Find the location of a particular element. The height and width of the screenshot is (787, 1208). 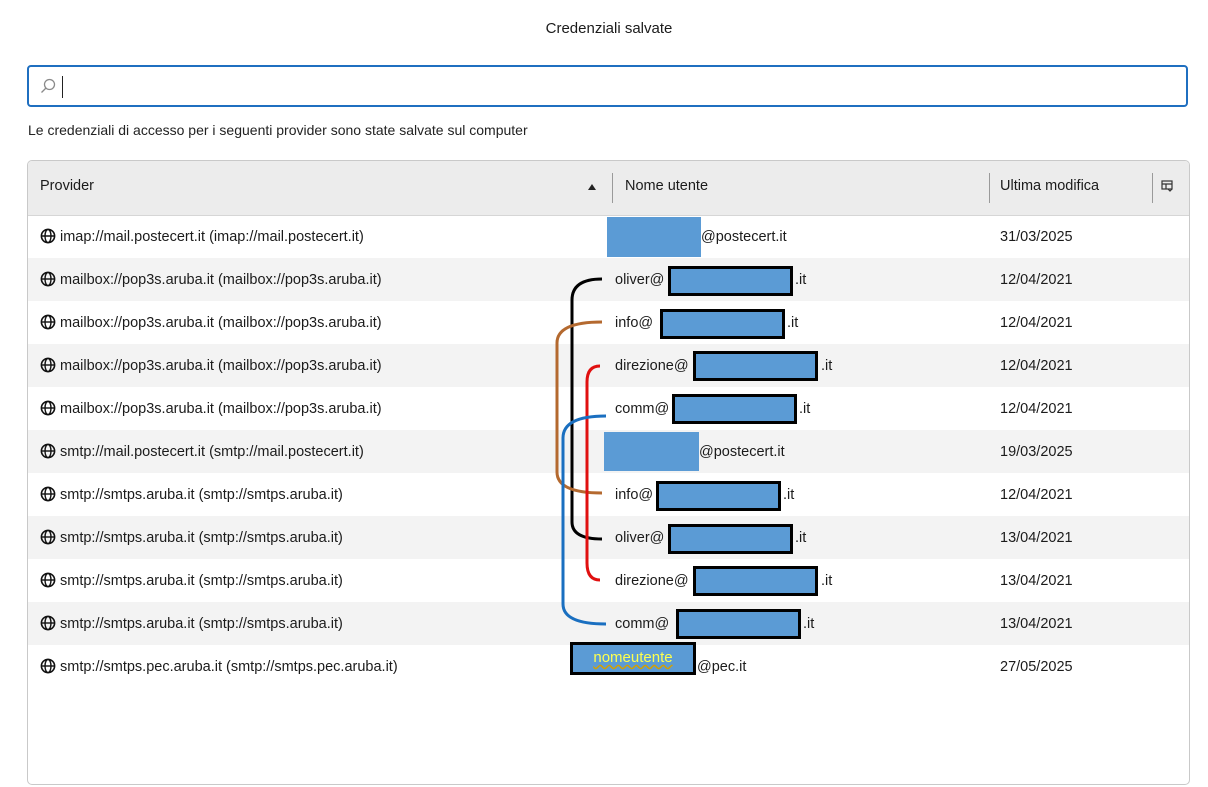

username-redaction-label: nomeutente is located at coordinates (633, 658).